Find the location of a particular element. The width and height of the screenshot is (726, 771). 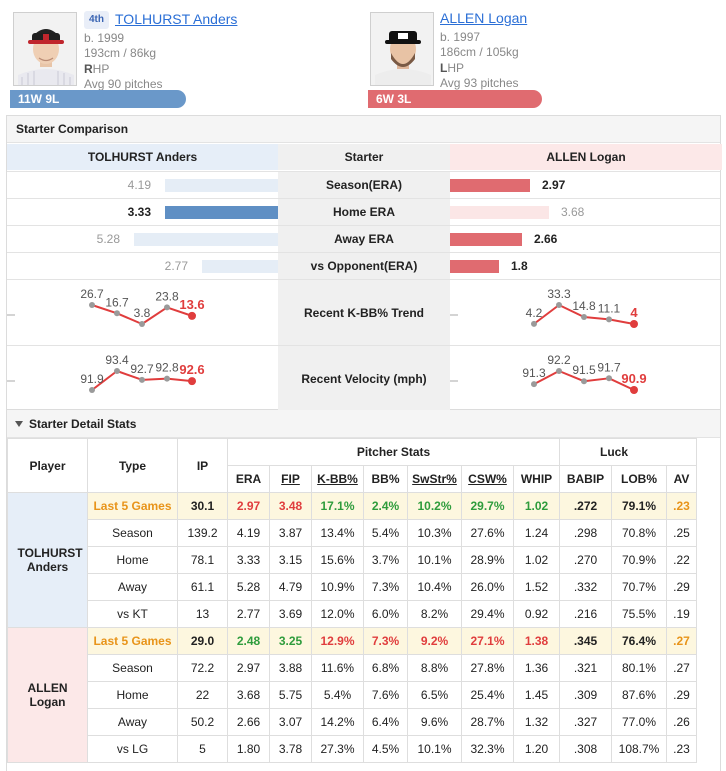

detail-toggle: Starter Detail Stats is located at coordinates (363, 424).